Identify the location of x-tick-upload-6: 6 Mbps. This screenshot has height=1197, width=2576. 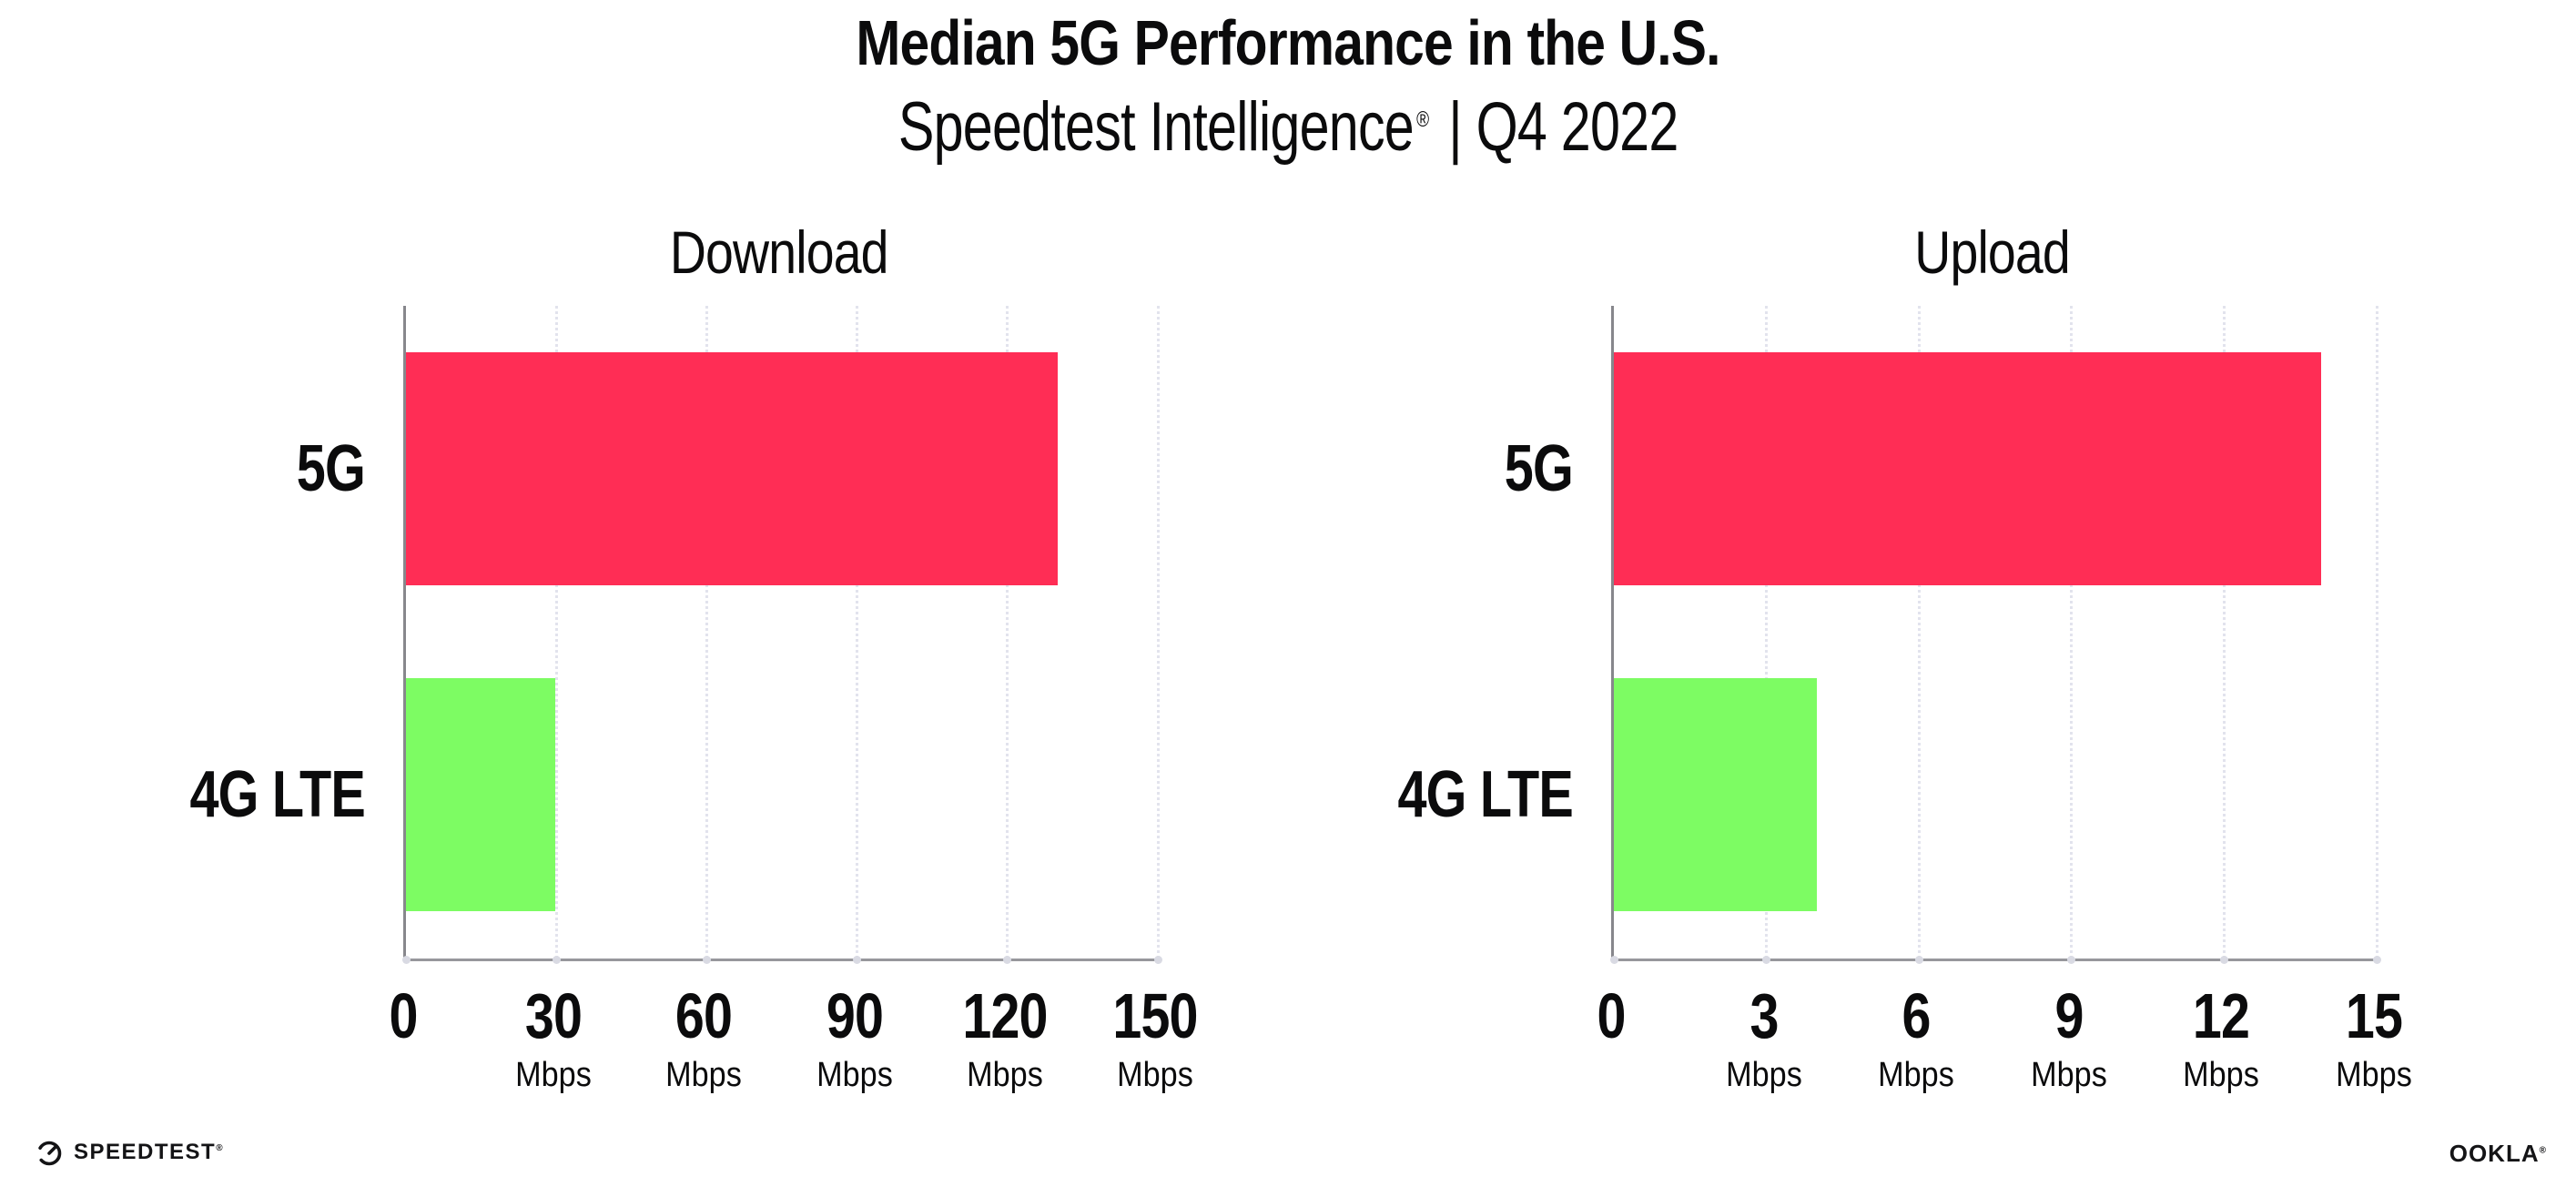
(1916, 1038).